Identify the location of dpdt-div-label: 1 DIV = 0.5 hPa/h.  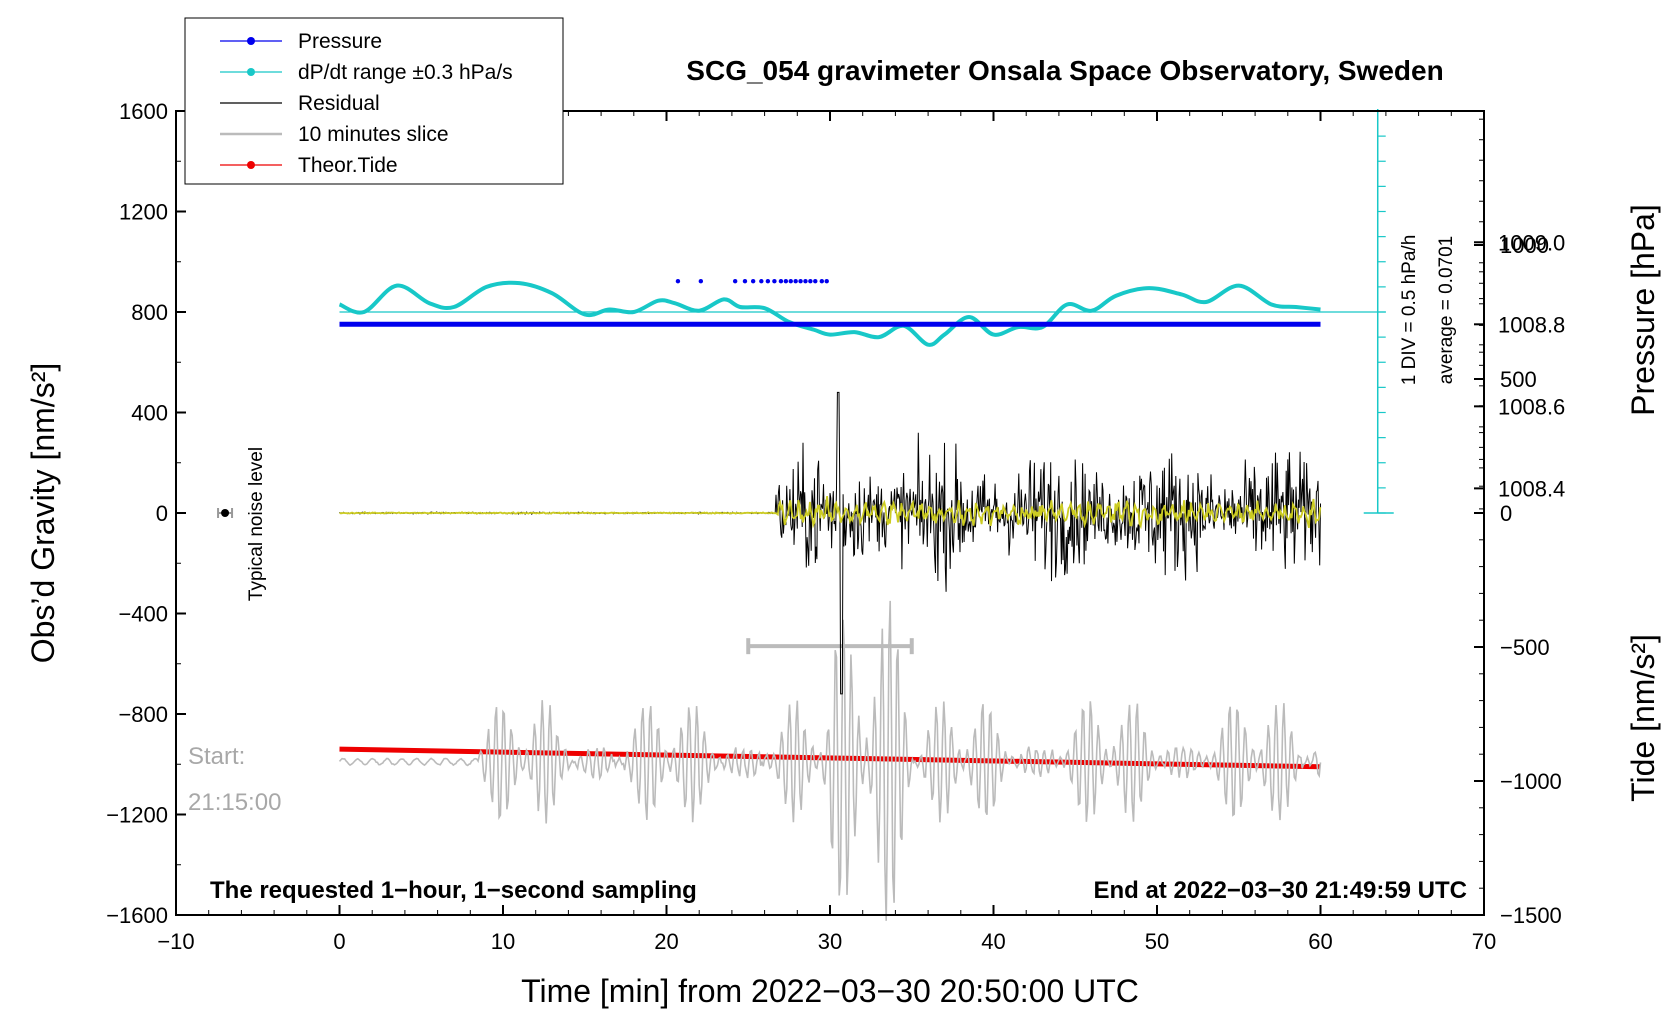
(1409, 310).